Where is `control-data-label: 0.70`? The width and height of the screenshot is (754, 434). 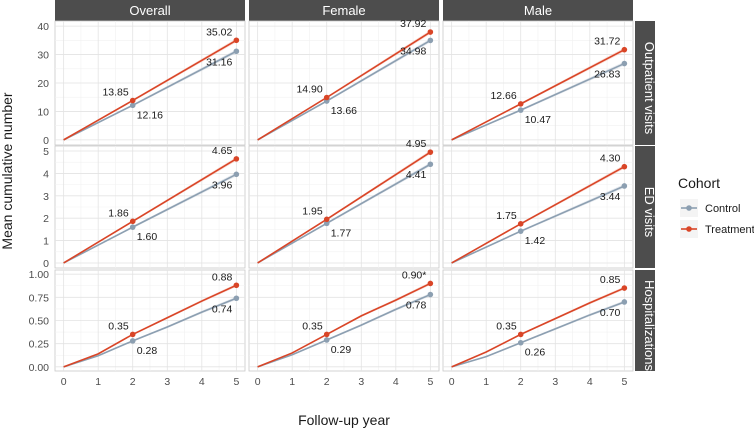 control-data-label: 0.70 is located at coordinates (610, 313).